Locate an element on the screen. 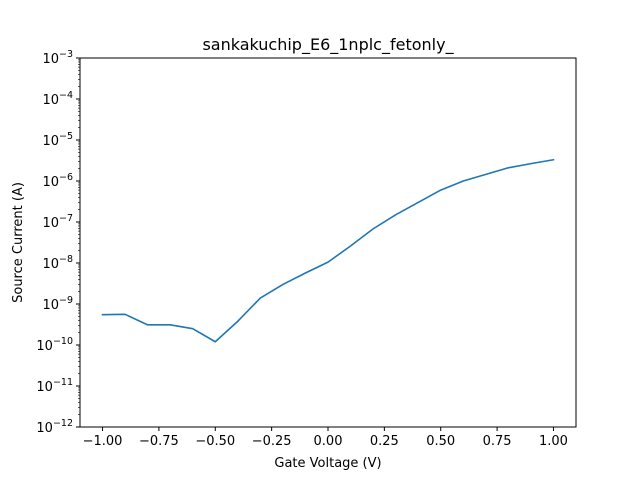 The height and width of the screenshot is (480, 640). y-tick-label: 10⁻⁴ is located at coordinates (57, 99).